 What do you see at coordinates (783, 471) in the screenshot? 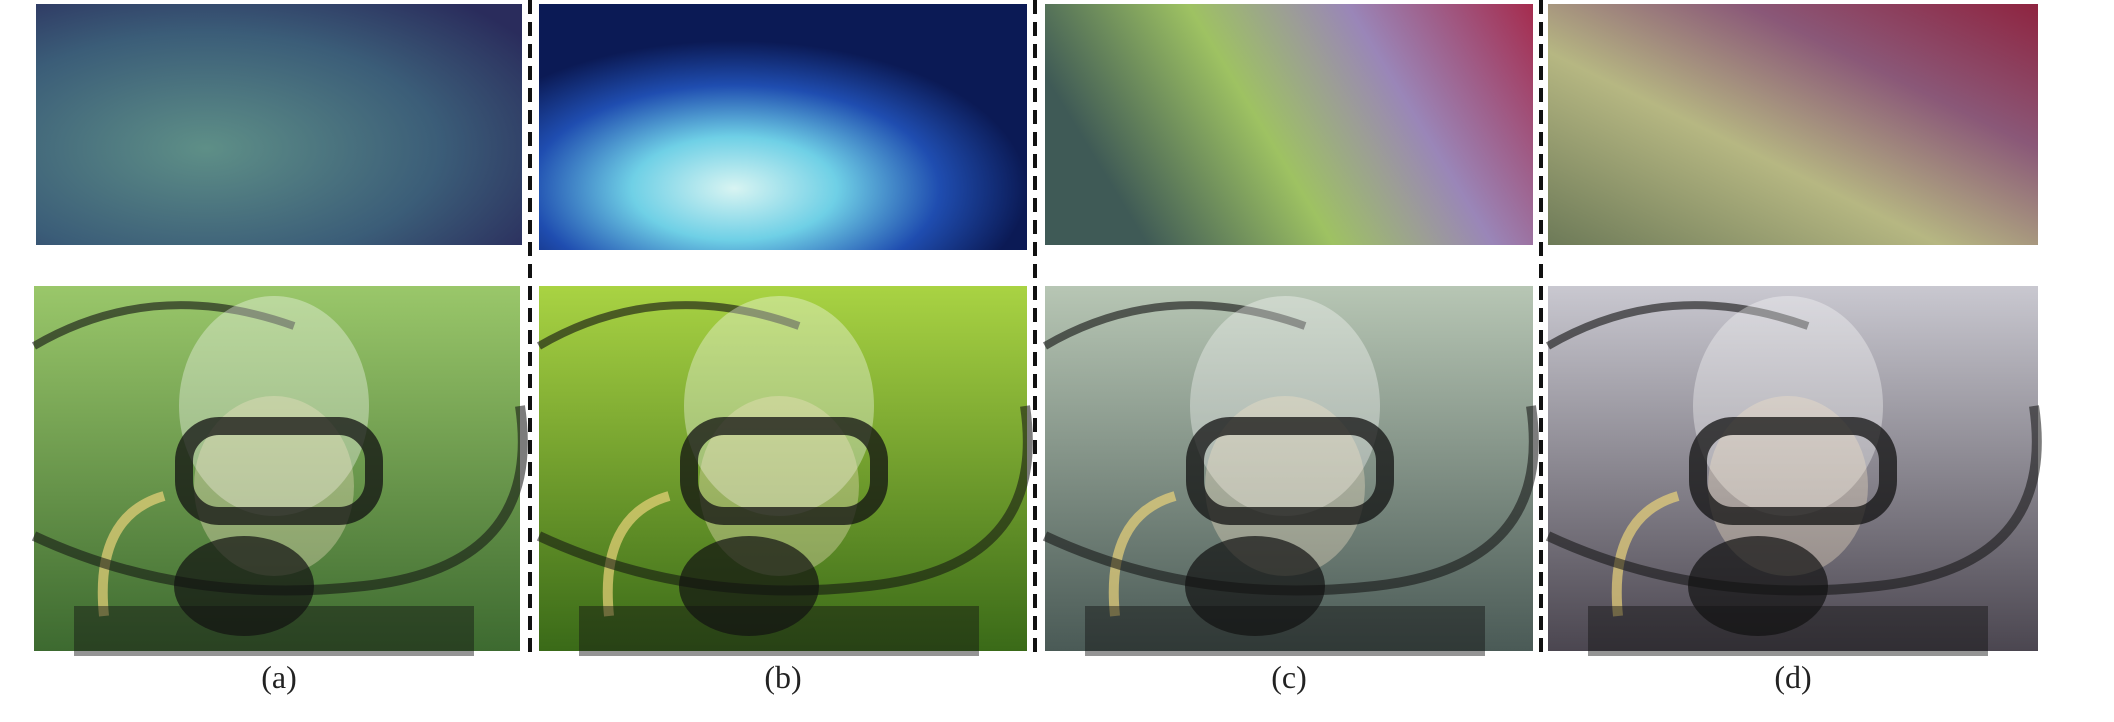
I see `image-b-bottom` at bounding box center [783, 471].